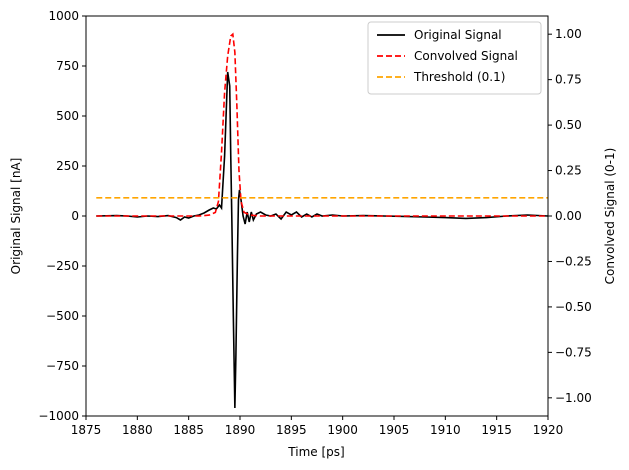  I want to click on x-tick-label: 1875, so click(86, 430).